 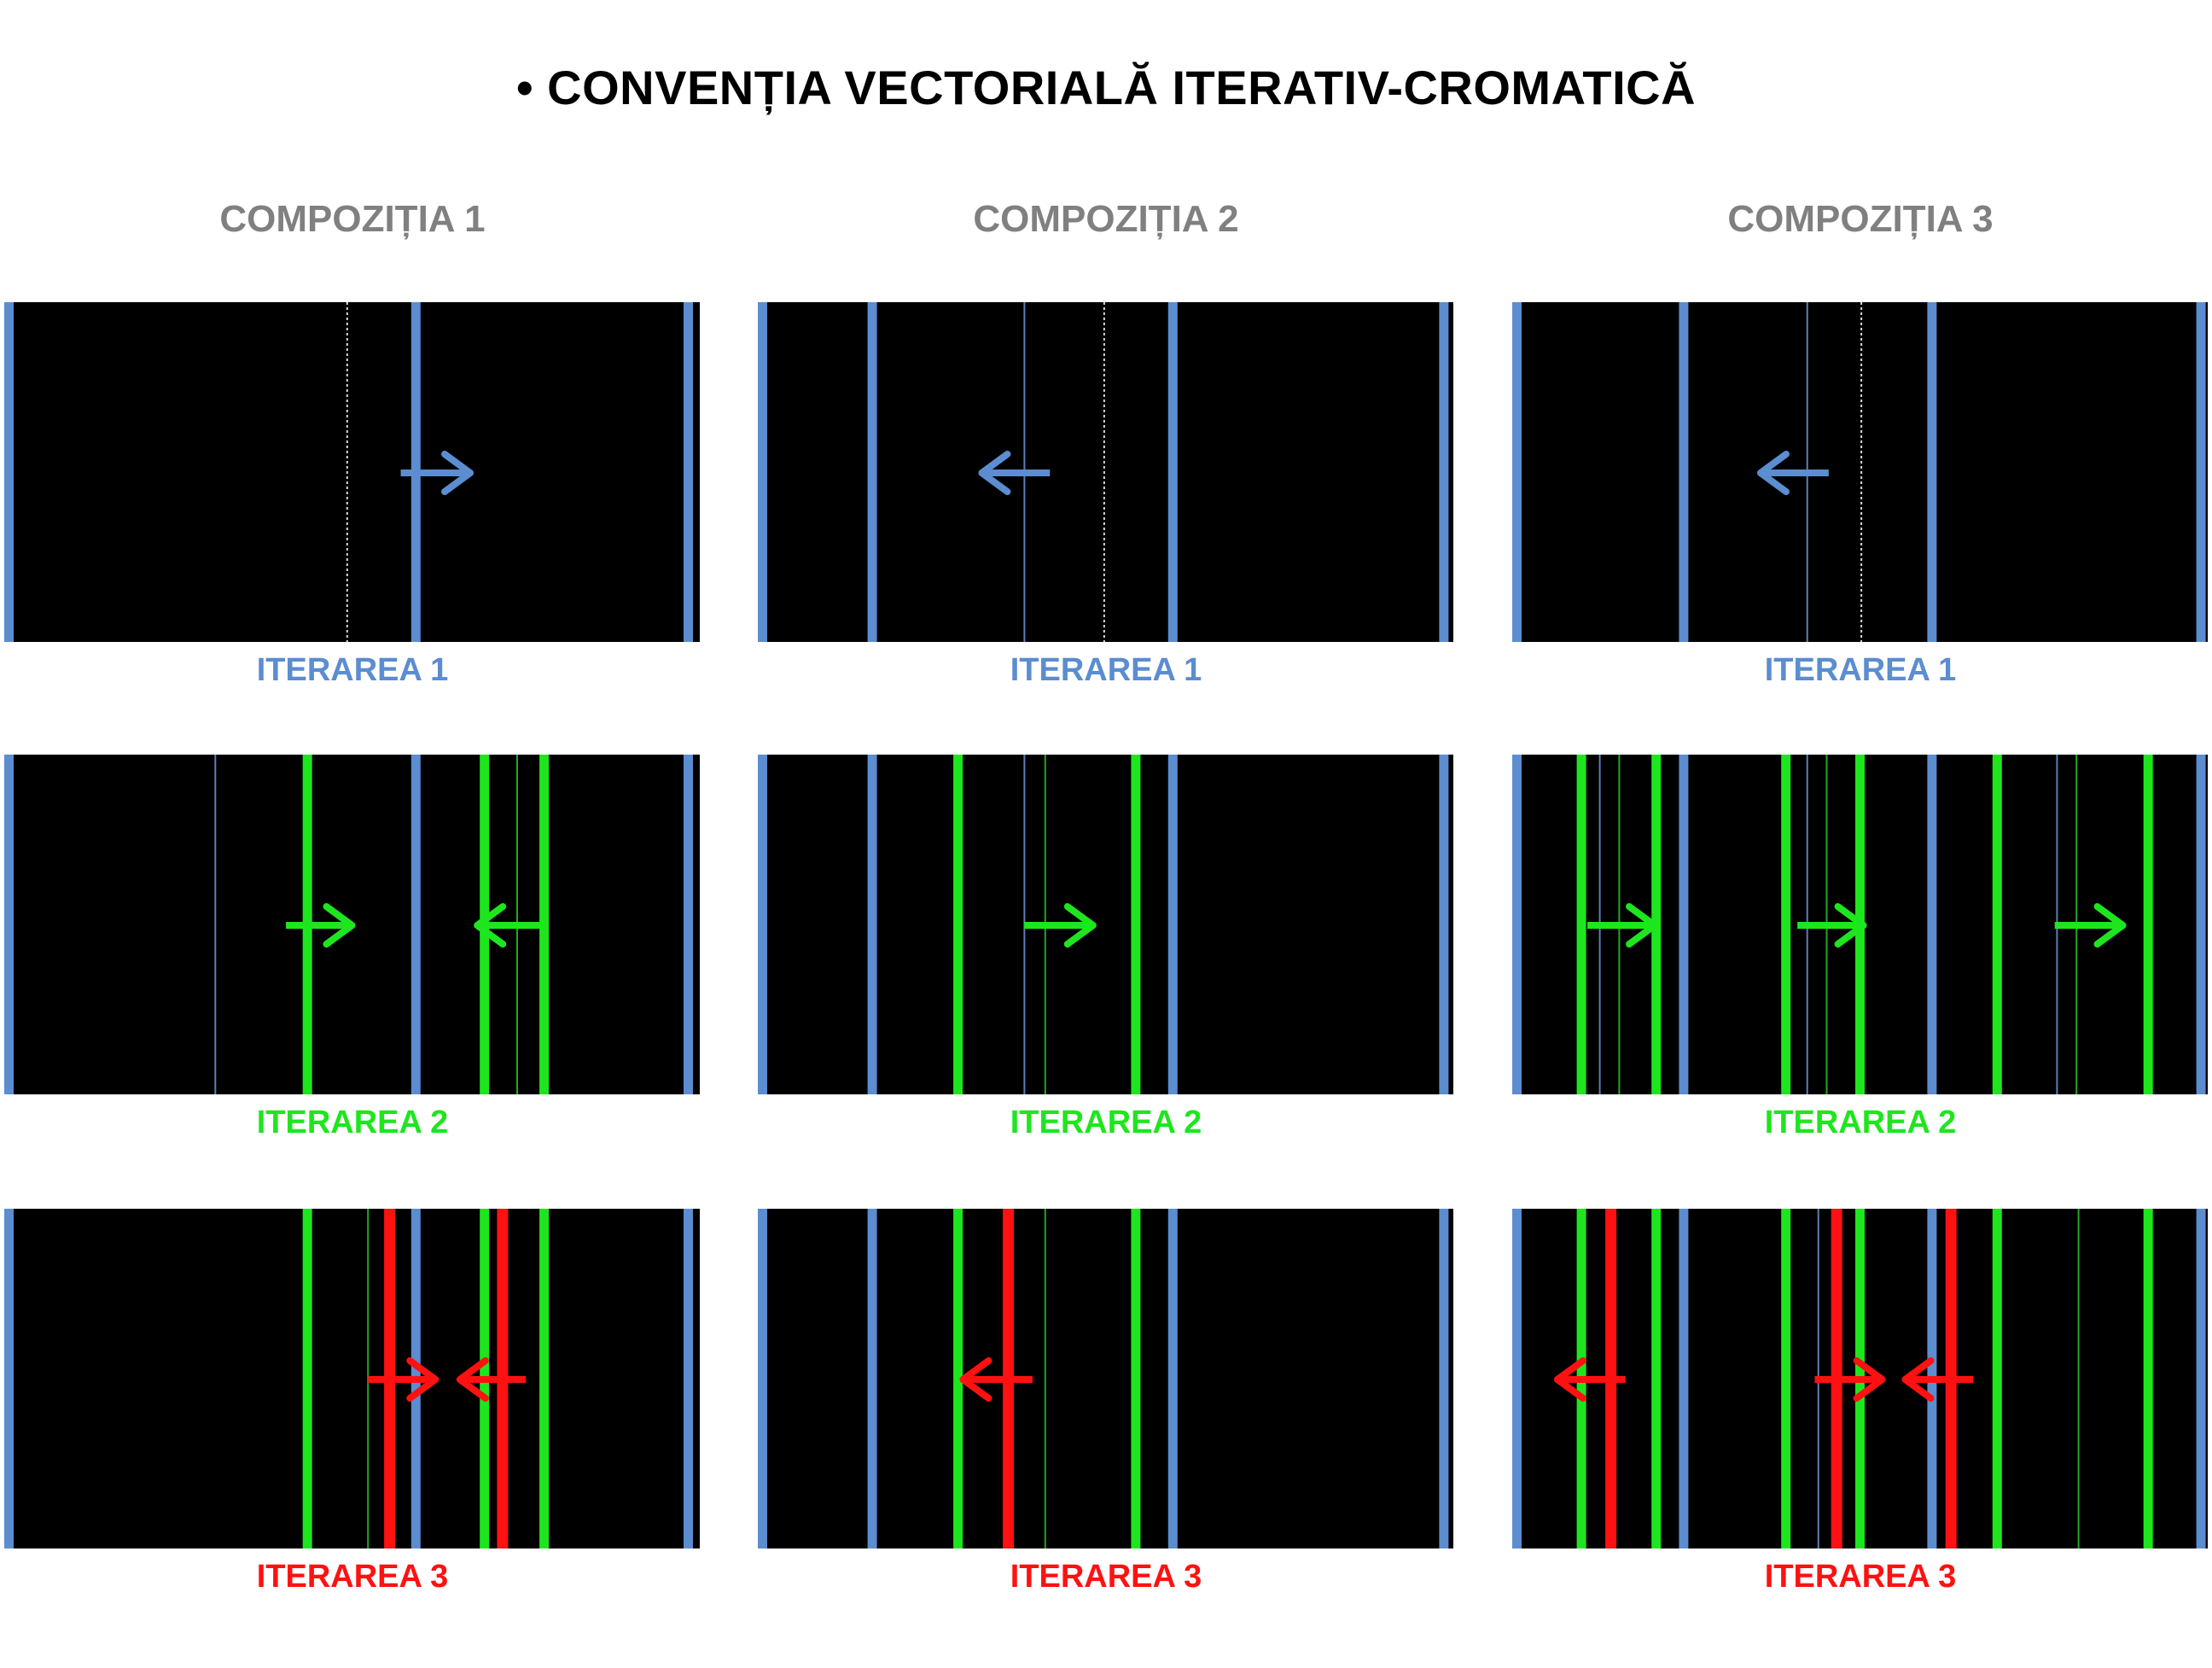 What do you see at coordinates (352, 219) in the screenshot?
I see `composition-title-1: COMPOZIȚIA 1` at bounding box center [352, 219].